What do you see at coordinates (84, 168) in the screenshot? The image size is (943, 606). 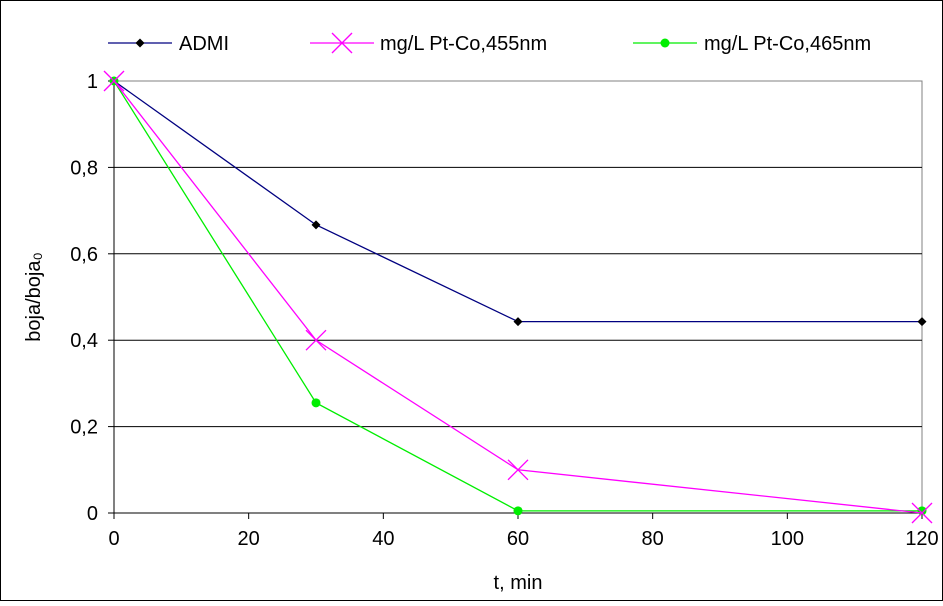 I see `y-tick-label: 0,8` at bounding box center [84, 168].